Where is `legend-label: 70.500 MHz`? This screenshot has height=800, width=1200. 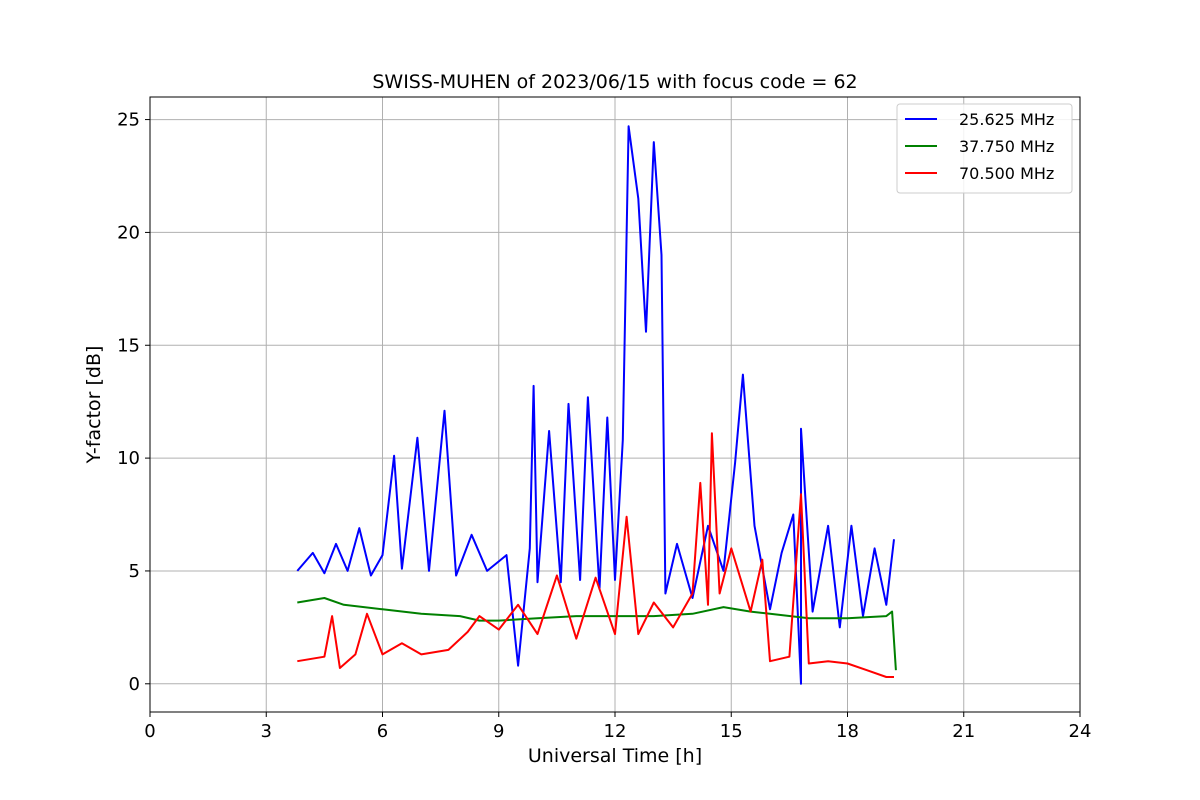
legend-label: 70.500 MHz is located at coordinates (1006, 173).